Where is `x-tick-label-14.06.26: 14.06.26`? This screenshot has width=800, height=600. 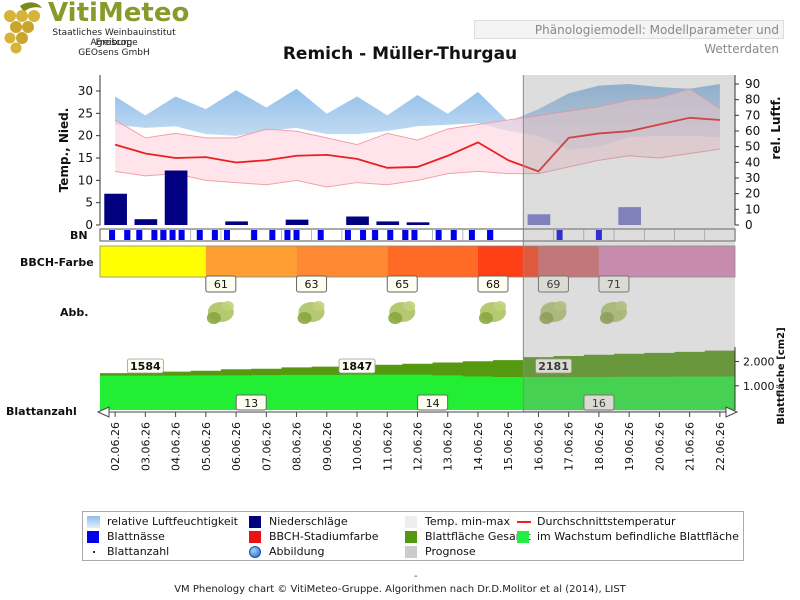
x-tick-label-14.06.26: 14.06.26 is located at coordinates (478, 446).